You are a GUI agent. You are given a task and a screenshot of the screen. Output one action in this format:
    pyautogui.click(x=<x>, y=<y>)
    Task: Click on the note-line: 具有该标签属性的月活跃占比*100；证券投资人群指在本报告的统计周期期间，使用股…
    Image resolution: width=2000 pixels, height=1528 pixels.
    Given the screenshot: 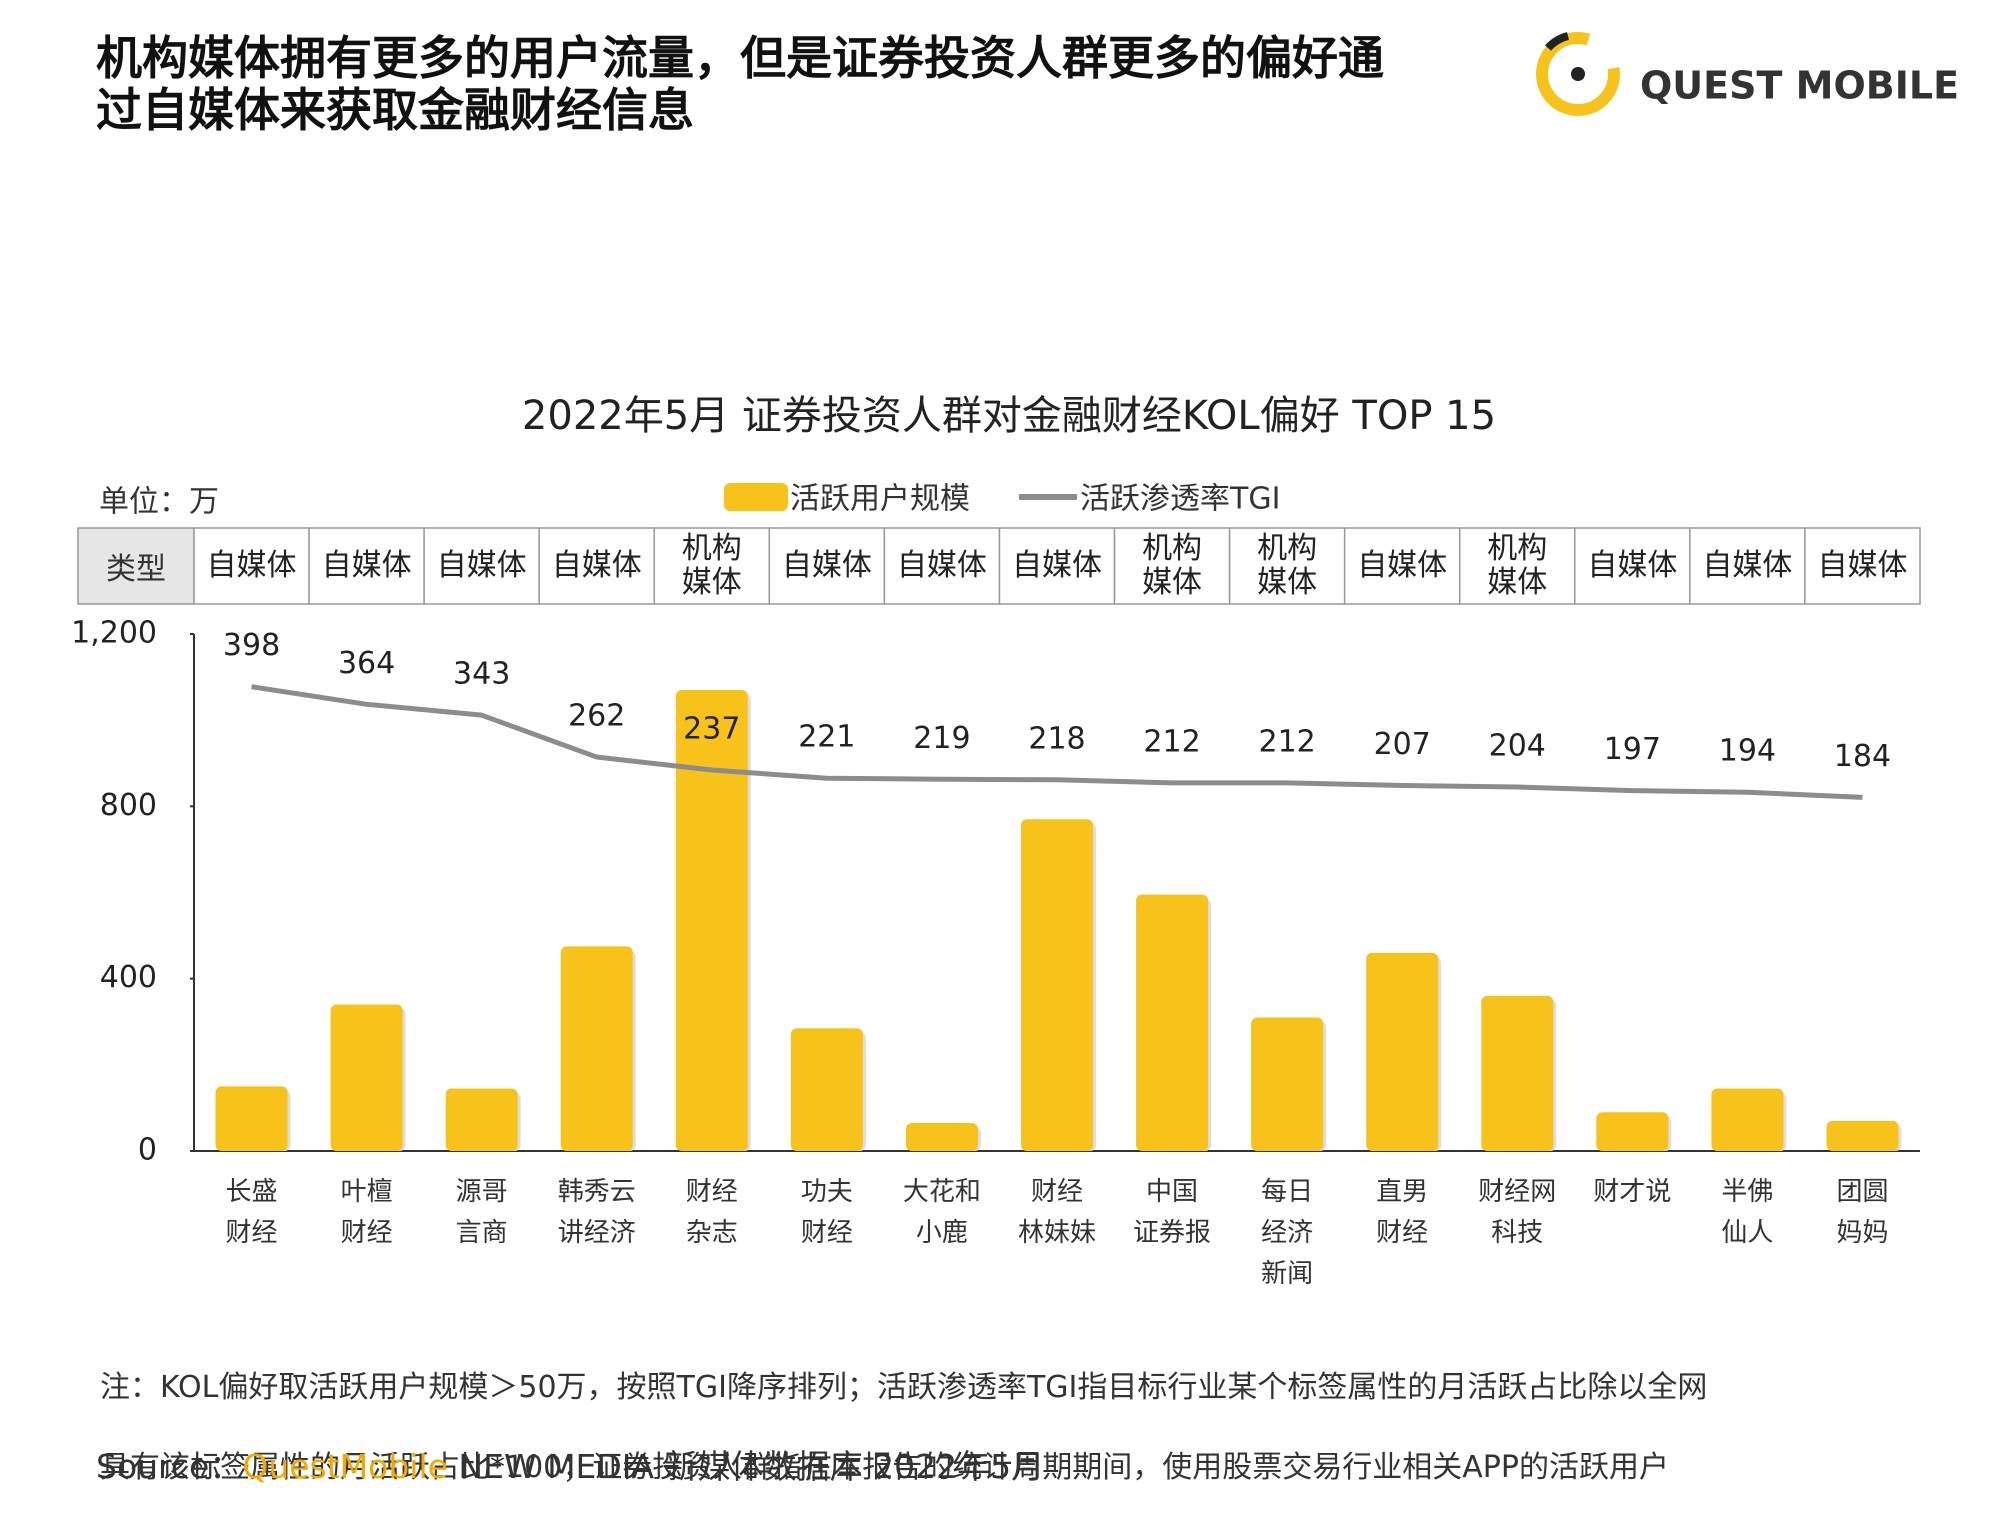 What is the action you would take?
    pyautogui.click(x=884, y=1467)
    